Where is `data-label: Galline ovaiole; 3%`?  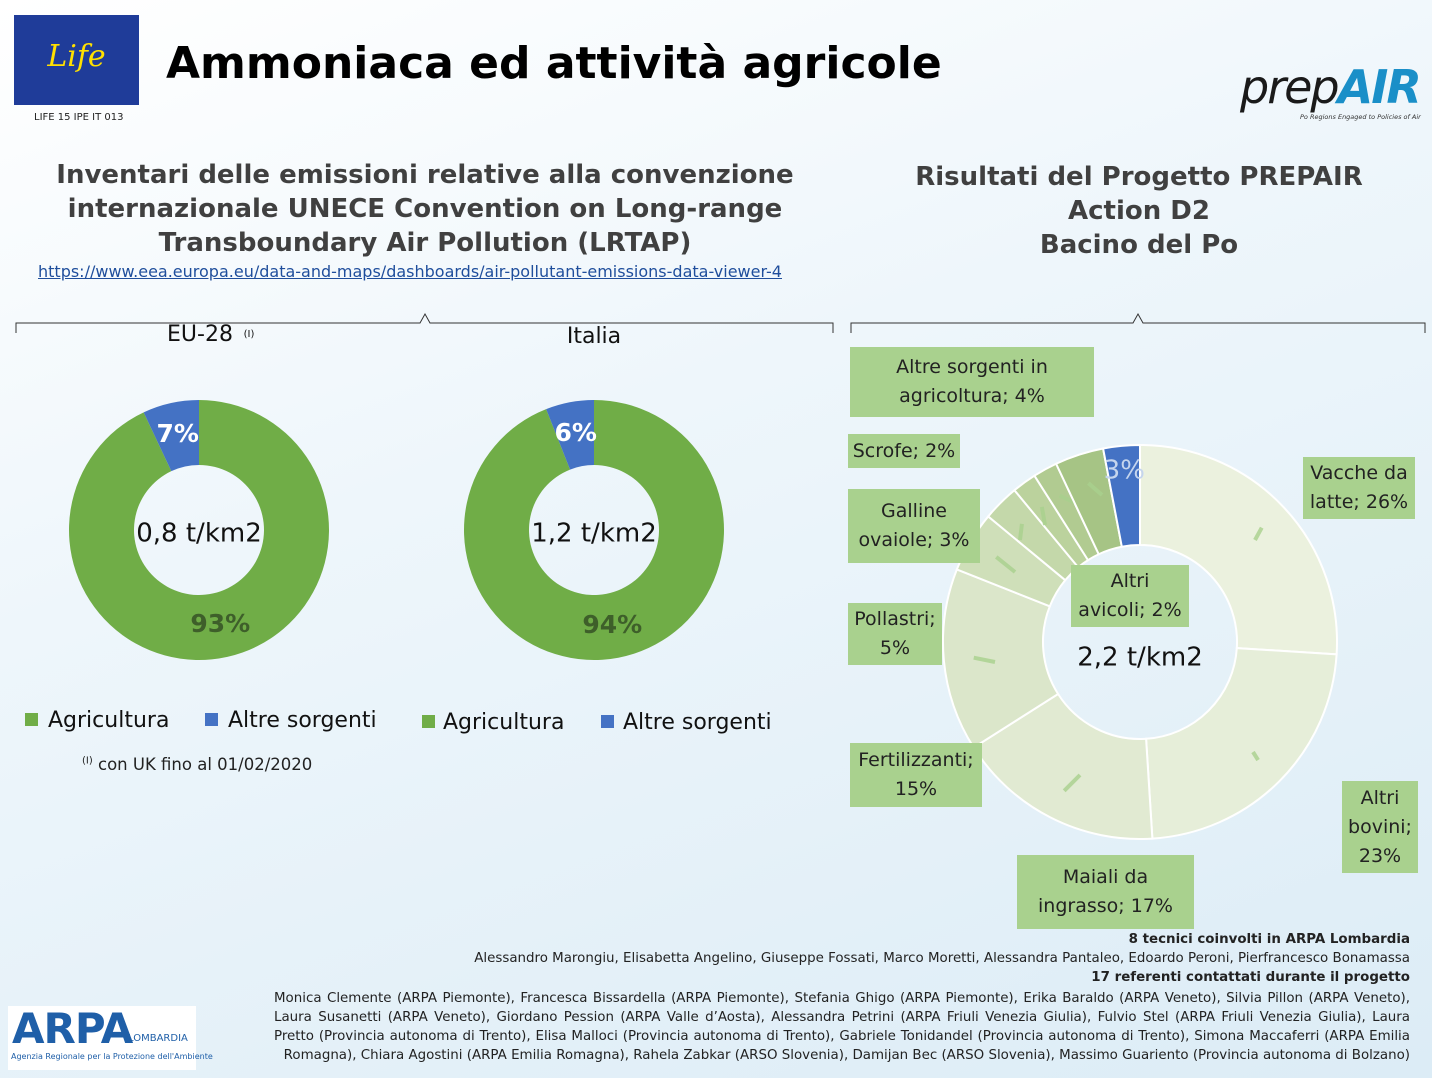 data-label: Galline ovaiole; 3% is located at coordinates (914, 526).